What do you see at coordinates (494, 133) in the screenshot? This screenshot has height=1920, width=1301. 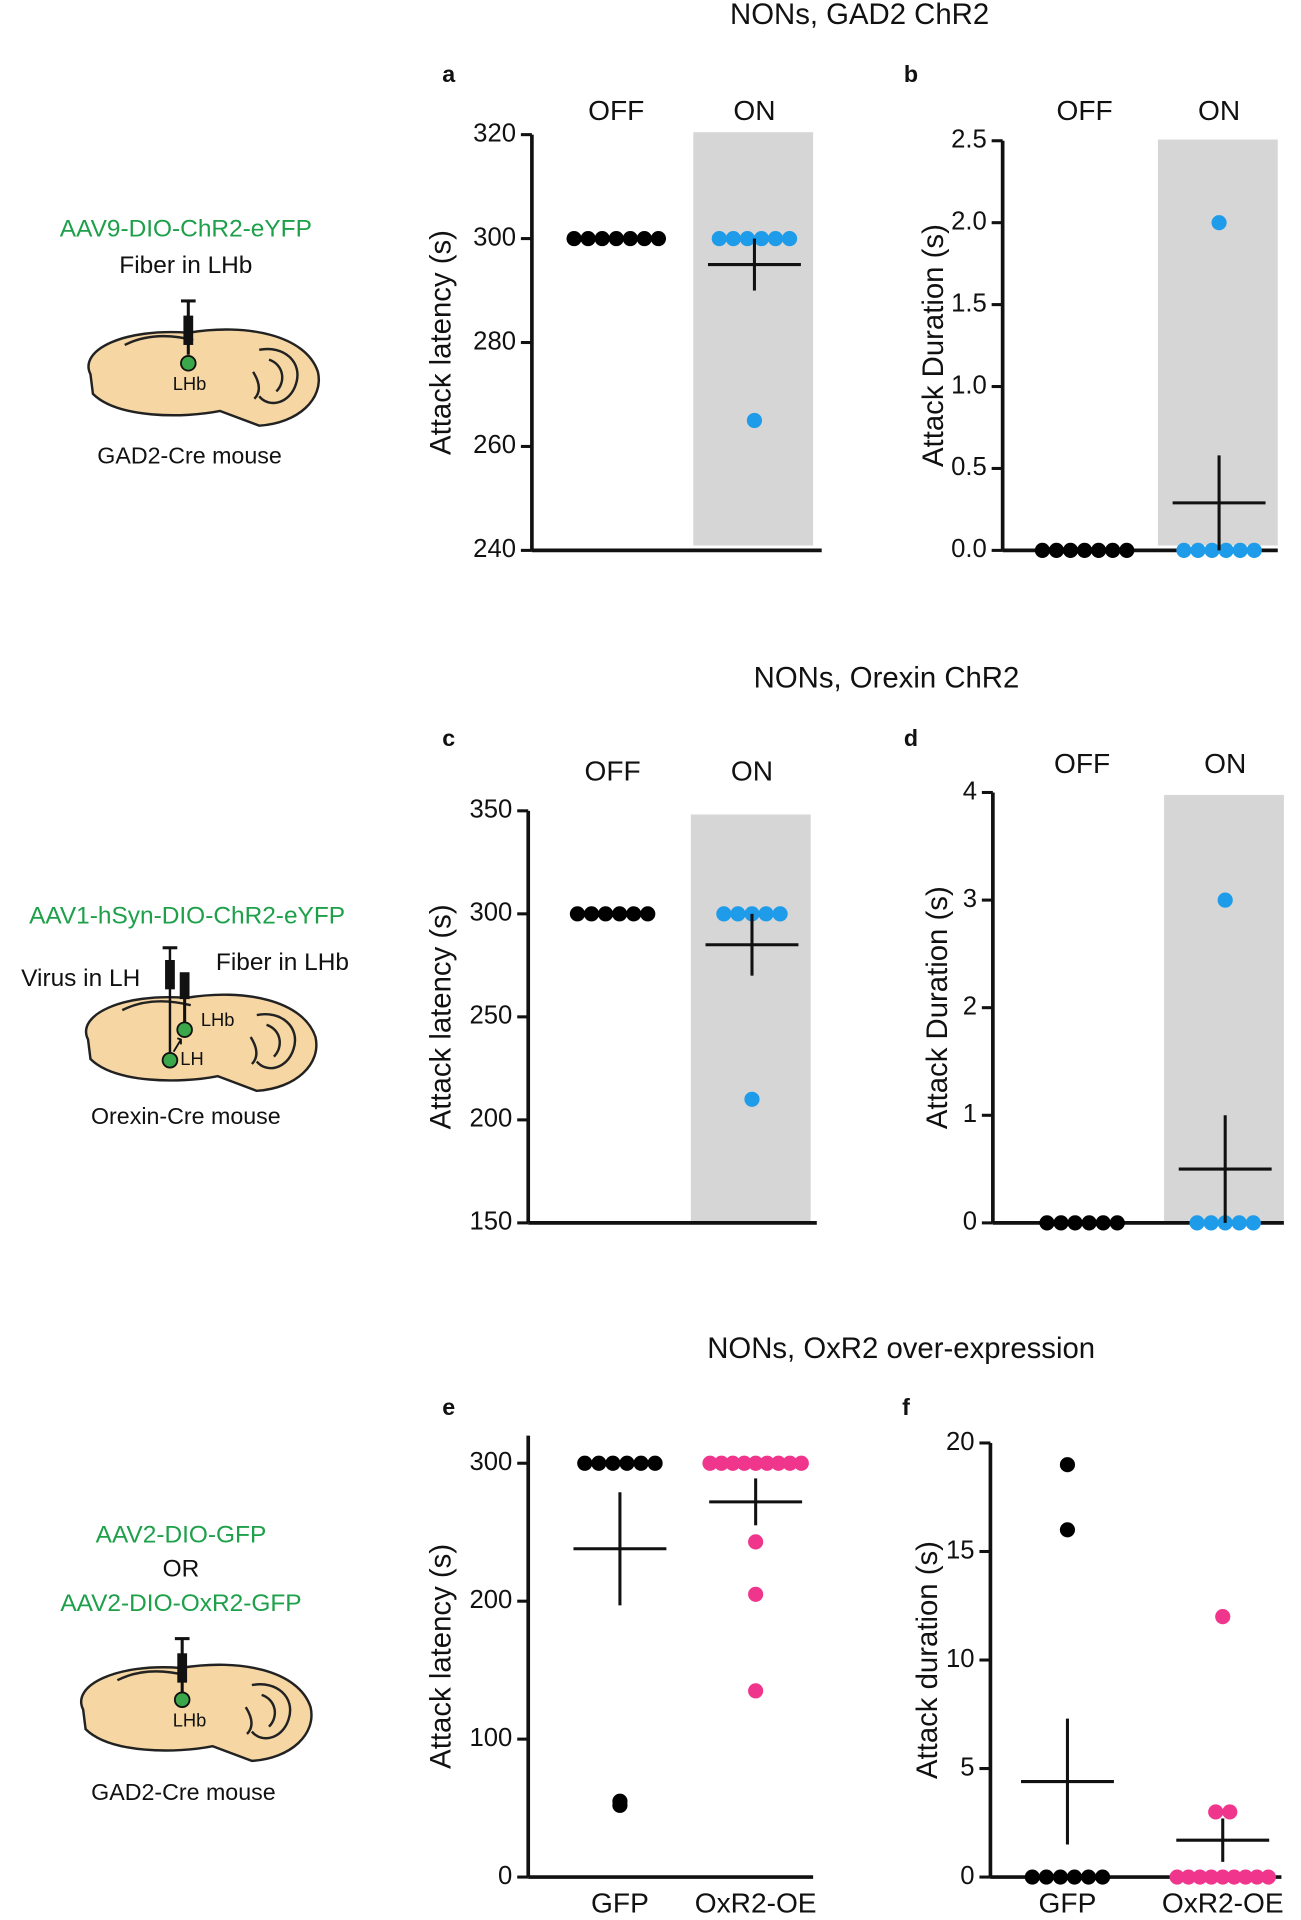 I see `y-tick-label: 320` at bounding box center [494, 133].